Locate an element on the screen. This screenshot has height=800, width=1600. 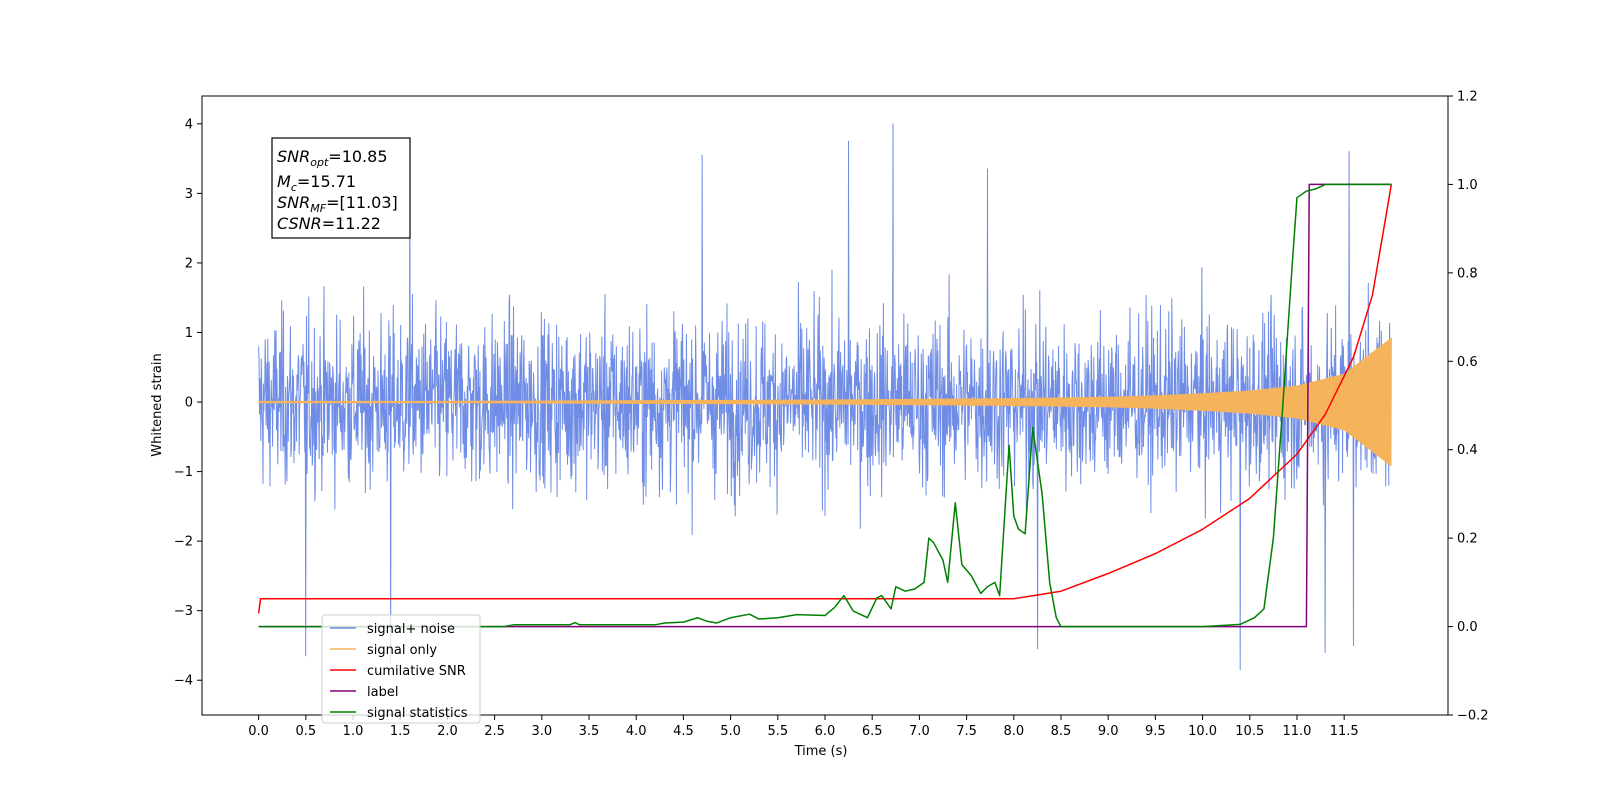
snr-opt-text: SNRopt=10.85 is located at coordinates (332, 158).